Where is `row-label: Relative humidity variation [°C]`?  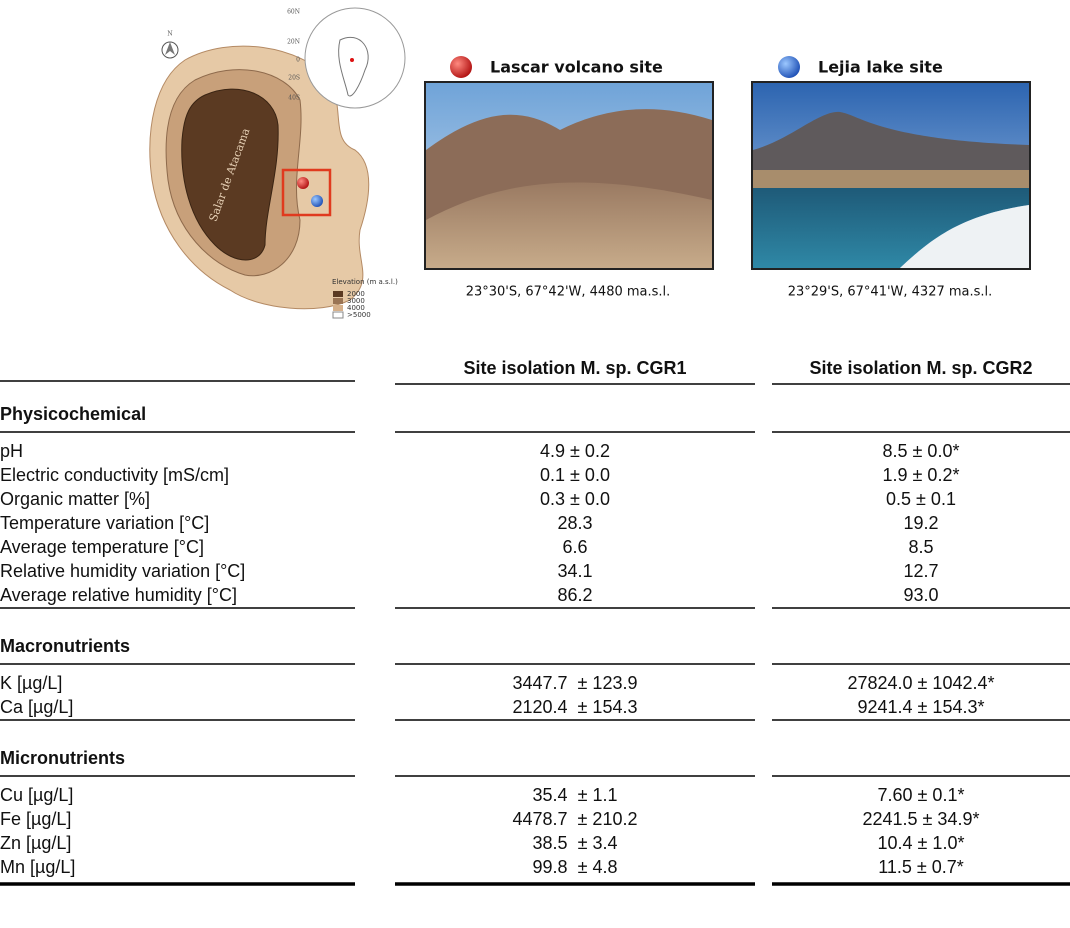 row-label: Relative humidity variation [°C] is located at coordinates (122, 571).